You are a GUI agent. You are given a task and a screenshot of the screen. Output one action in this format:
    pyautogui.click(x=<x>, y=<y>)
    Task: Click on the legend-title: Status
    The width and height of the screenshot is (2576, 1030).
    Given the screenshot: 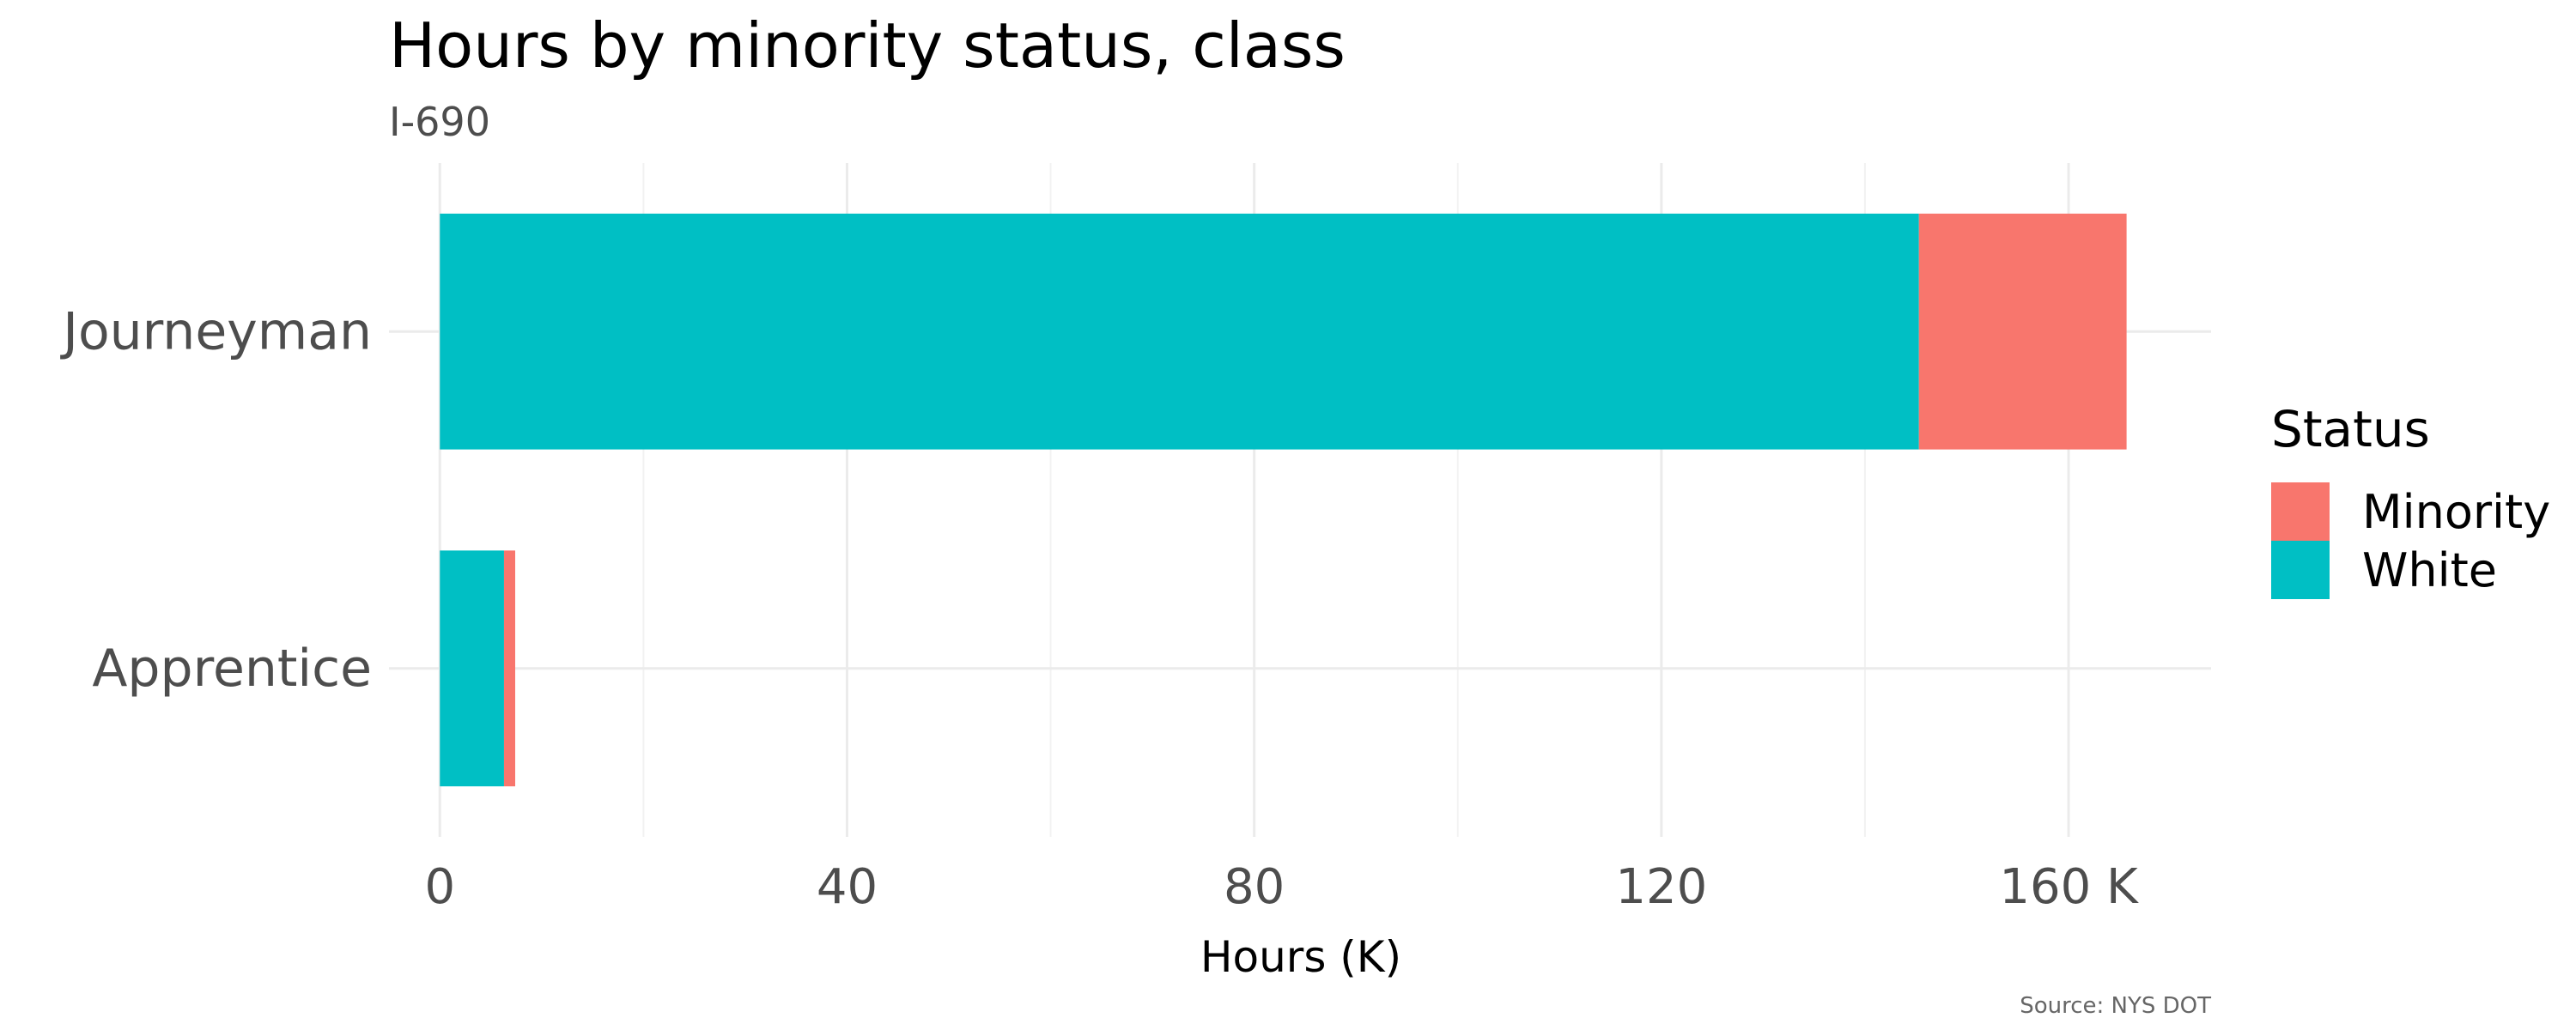 What is the action you would take?
    pyautogui.click(x=2350, y=429)
    